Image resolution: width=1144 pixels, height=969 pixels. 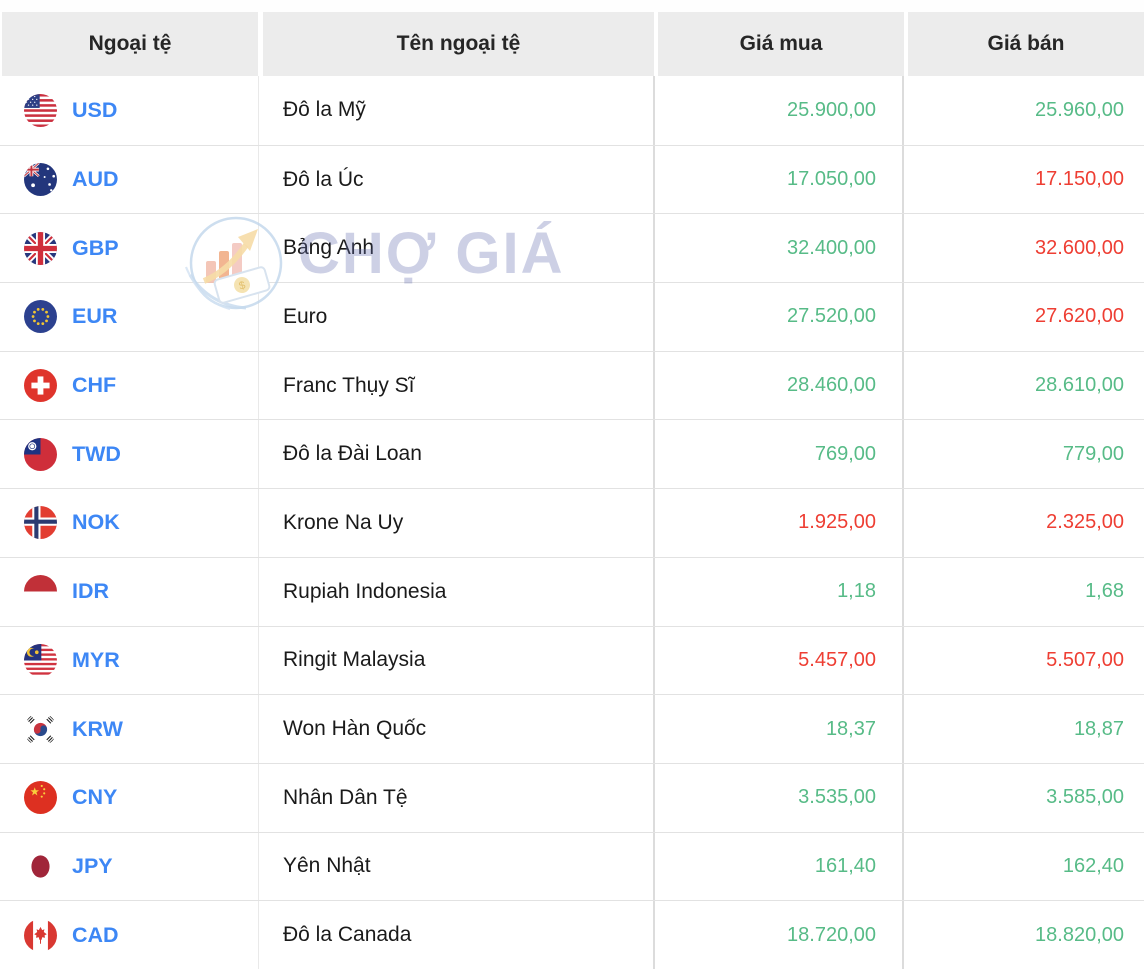 What do you see at coordinates (779, 385) in the screenshot?
I see `buy-price-value: 28.460,00` at bounding box center [779, 385].